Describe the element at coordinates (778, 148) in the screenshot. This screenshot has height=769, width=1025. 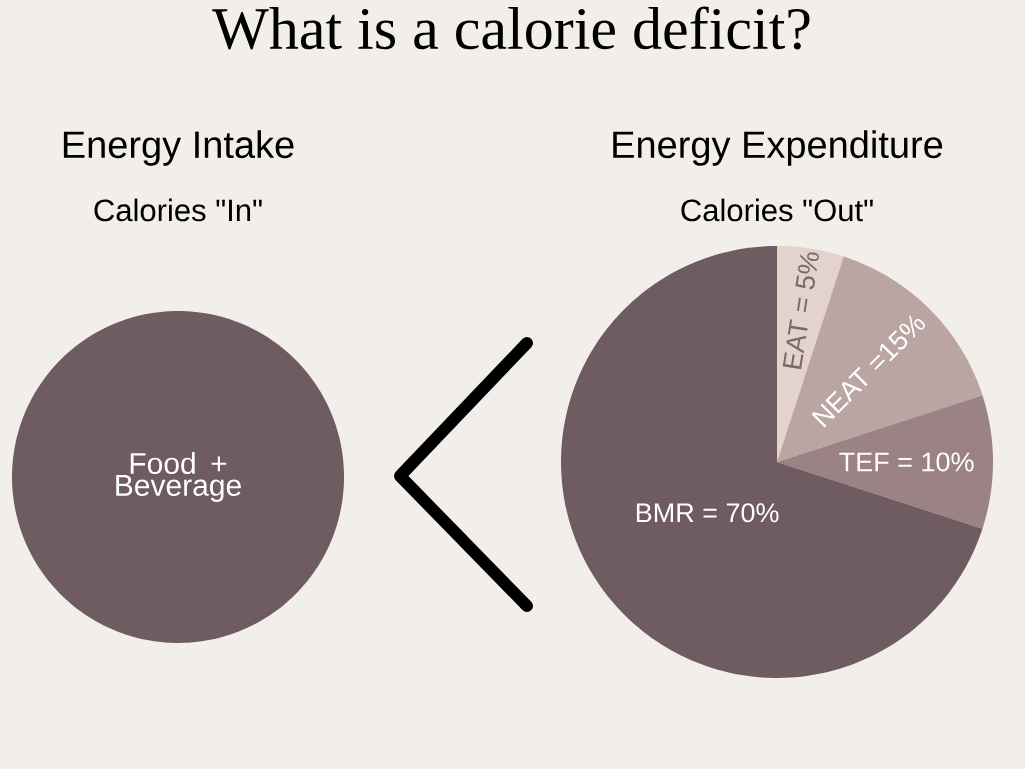
I see `chart-title: Energy Expenditure` at that location.